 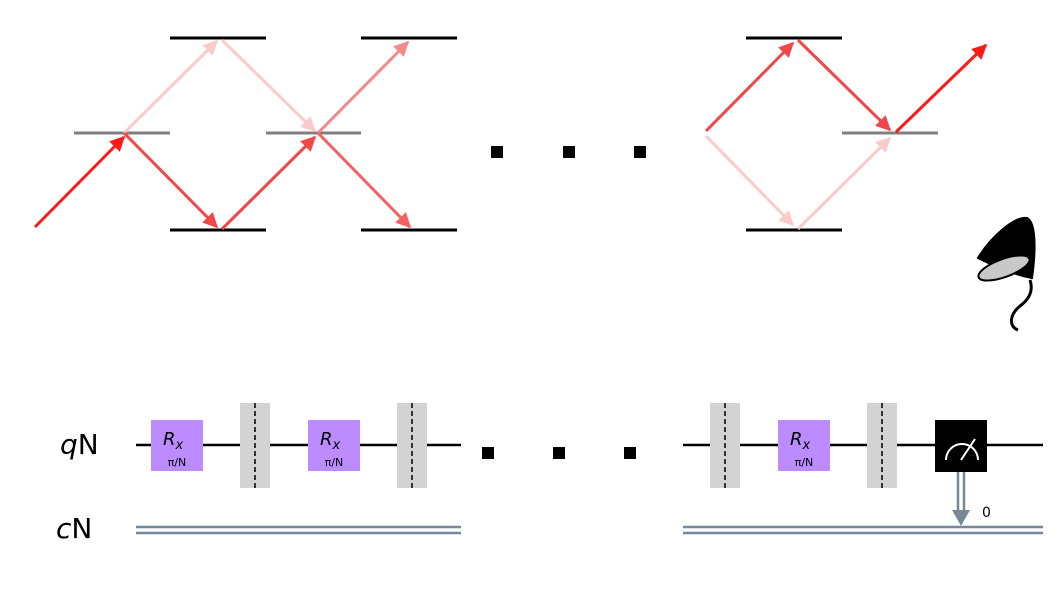 I want to click on rx-gate-2: Rx π/N, so click(x=334, y=445).